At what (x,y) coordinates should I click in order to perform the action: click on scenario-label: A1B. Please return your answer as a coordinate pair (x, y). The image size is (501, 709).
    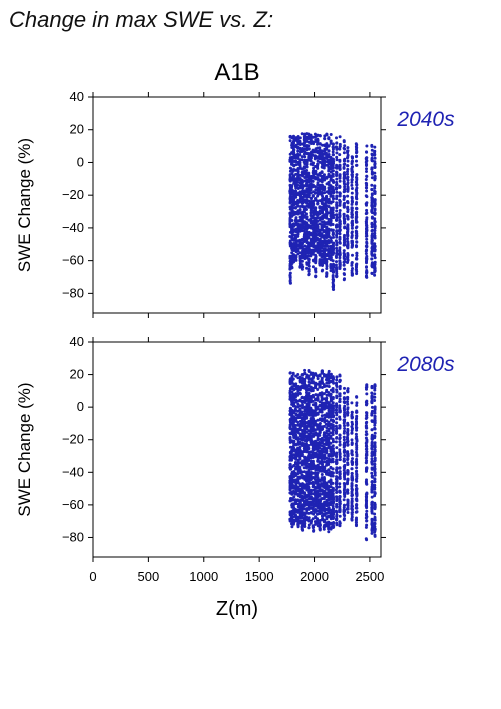
    Looking at the image, I should click on (236, 72).